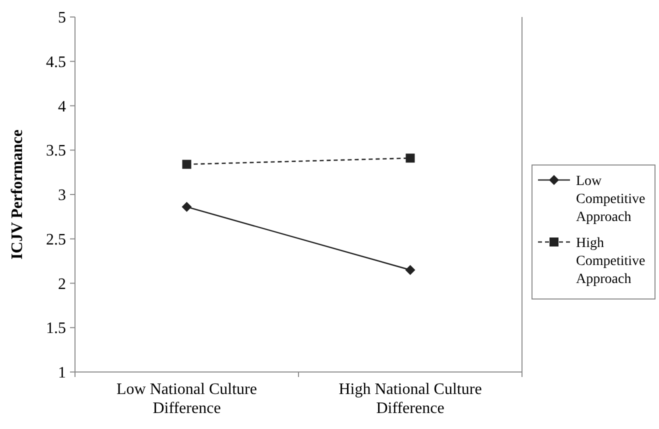 The height and width of the screenshot is (429, 659). What do you see at coordinates (56, 62) in the screenshot?
I see `y-tick-label: 4.5` at bounding box center [56, 62].